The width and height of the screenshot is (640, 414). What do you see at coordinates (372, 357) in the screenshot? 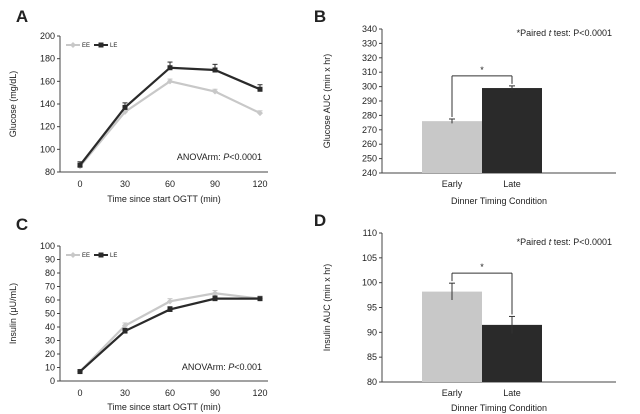
I see `y-tick-label: 85` at bounding box center [372, 357].